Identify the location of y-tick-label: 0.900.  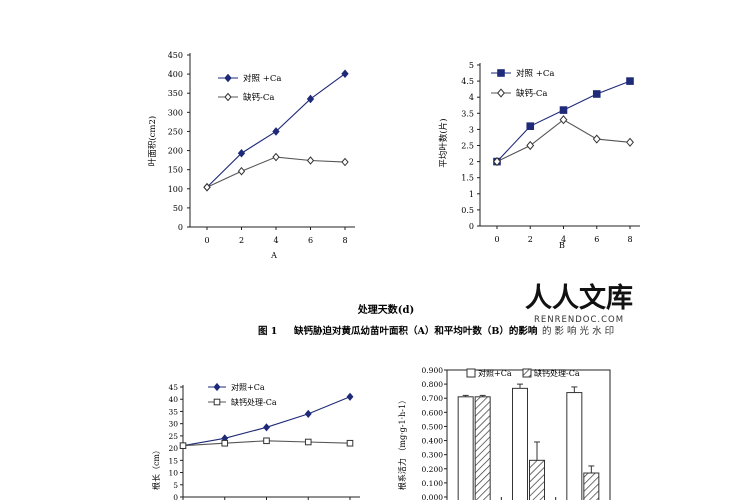
(433, 370).